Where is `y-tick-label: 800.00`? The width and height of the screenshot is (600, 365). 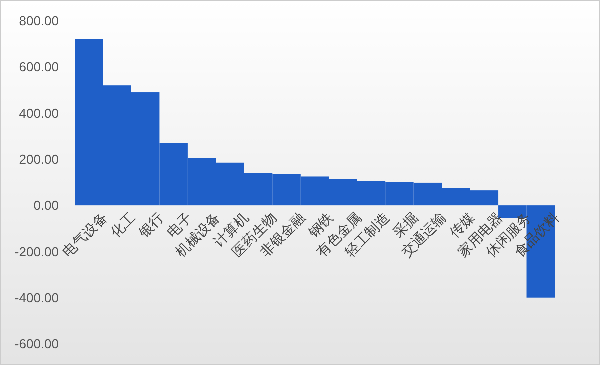
y-tick-label: 800.00 is located at coordinates (39, 21).